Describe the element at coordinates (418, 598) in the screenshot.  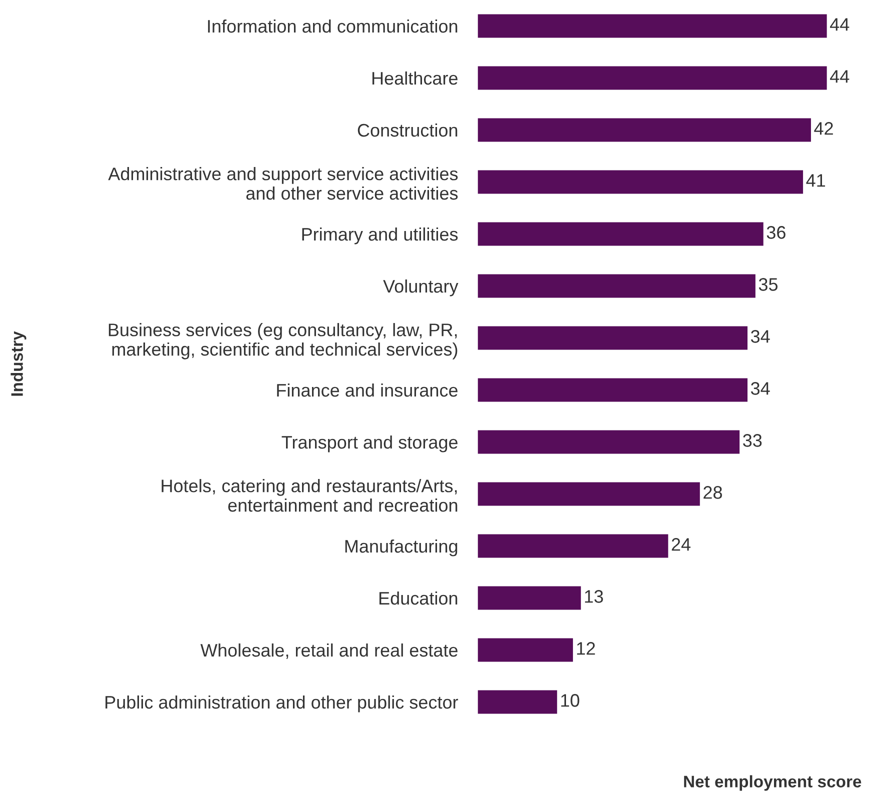
I see `y-tick-label: Education` at that location.